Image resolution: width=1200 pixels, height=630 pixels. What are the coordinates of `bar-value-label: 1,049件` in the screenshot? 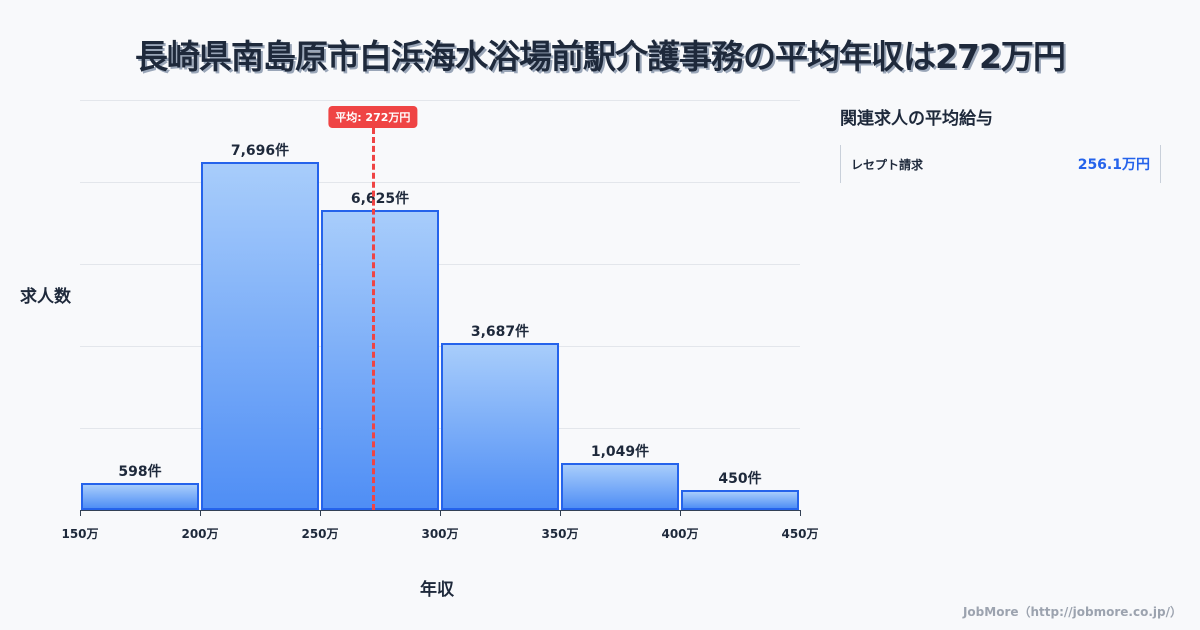 It's located at (620, 452).